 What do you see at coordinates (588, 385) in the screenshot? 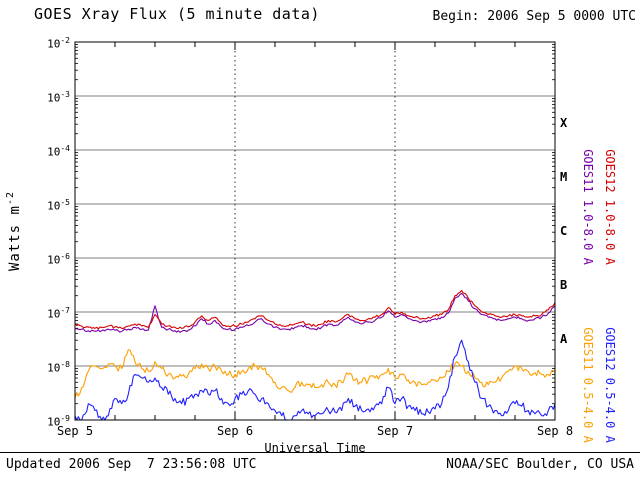
I see `series-label-goes11-short: GOES11 0.5-4.0 A` at bounding box center [588, 385].